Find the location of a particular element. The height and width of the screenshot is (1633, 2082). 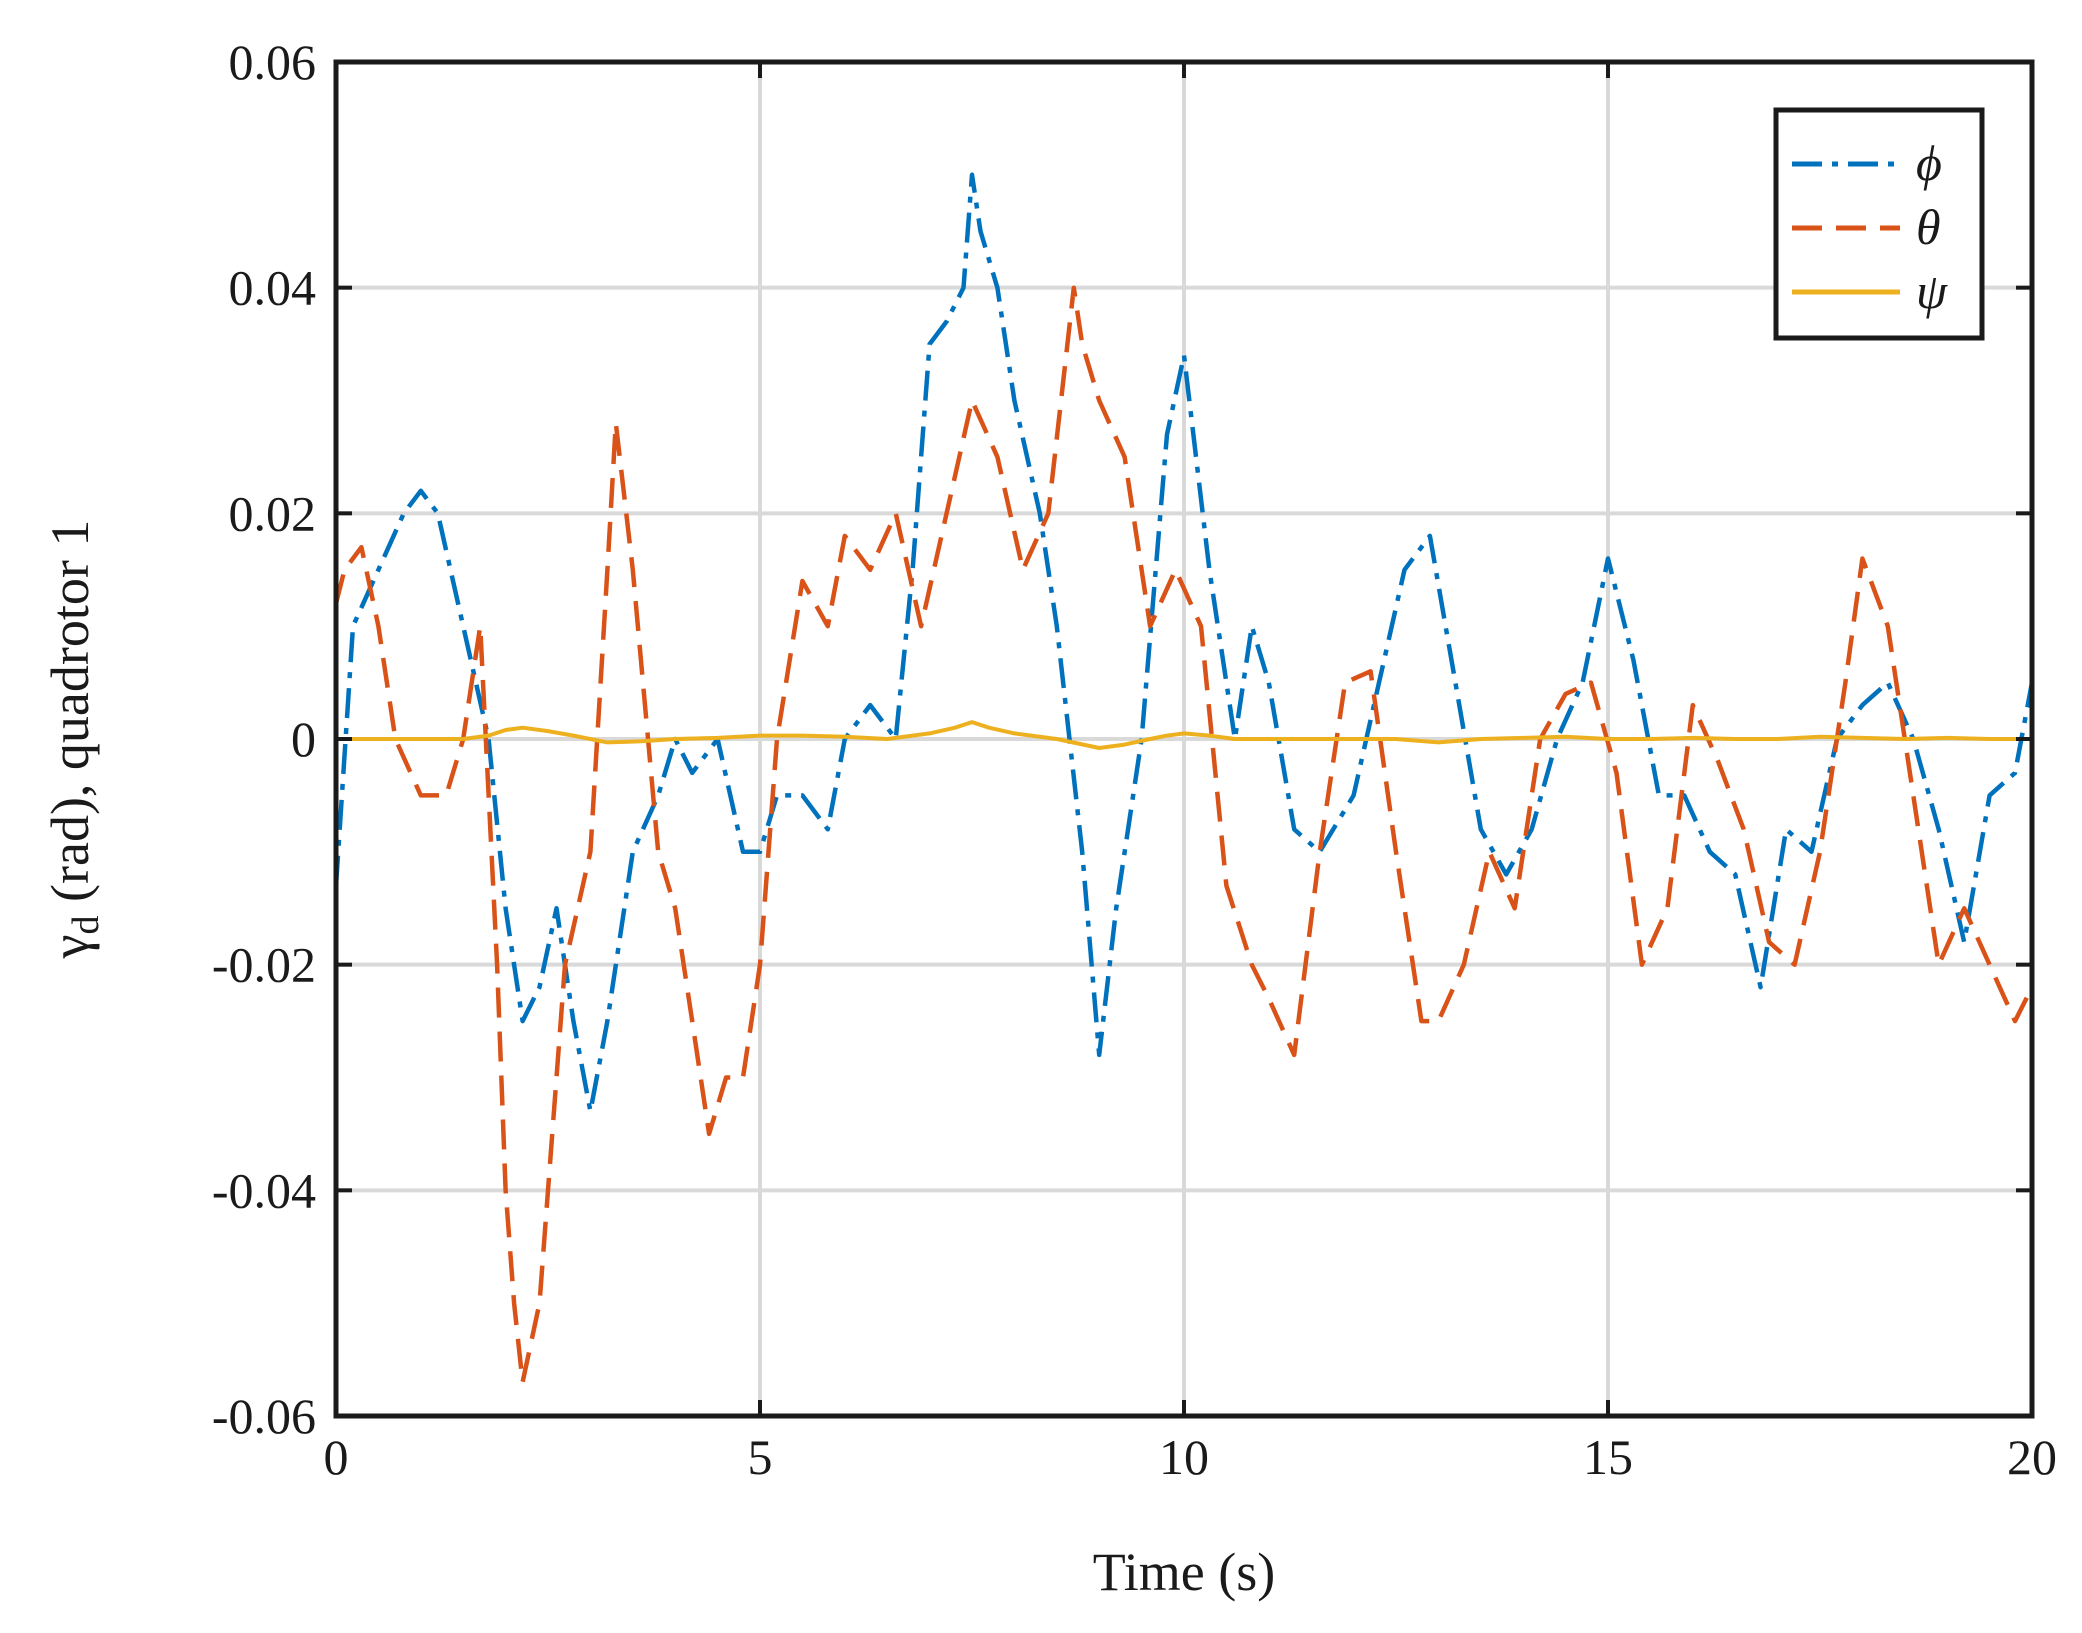

y-tick-label: -0.04 is located at coordinates (264, 1190).